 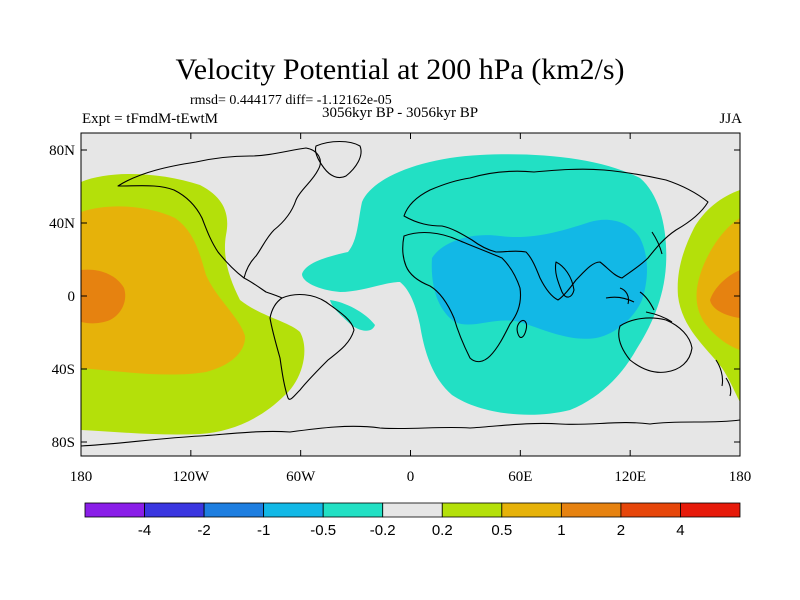 I want to click on colorbar-label: 1, so click(x=561, y=530).